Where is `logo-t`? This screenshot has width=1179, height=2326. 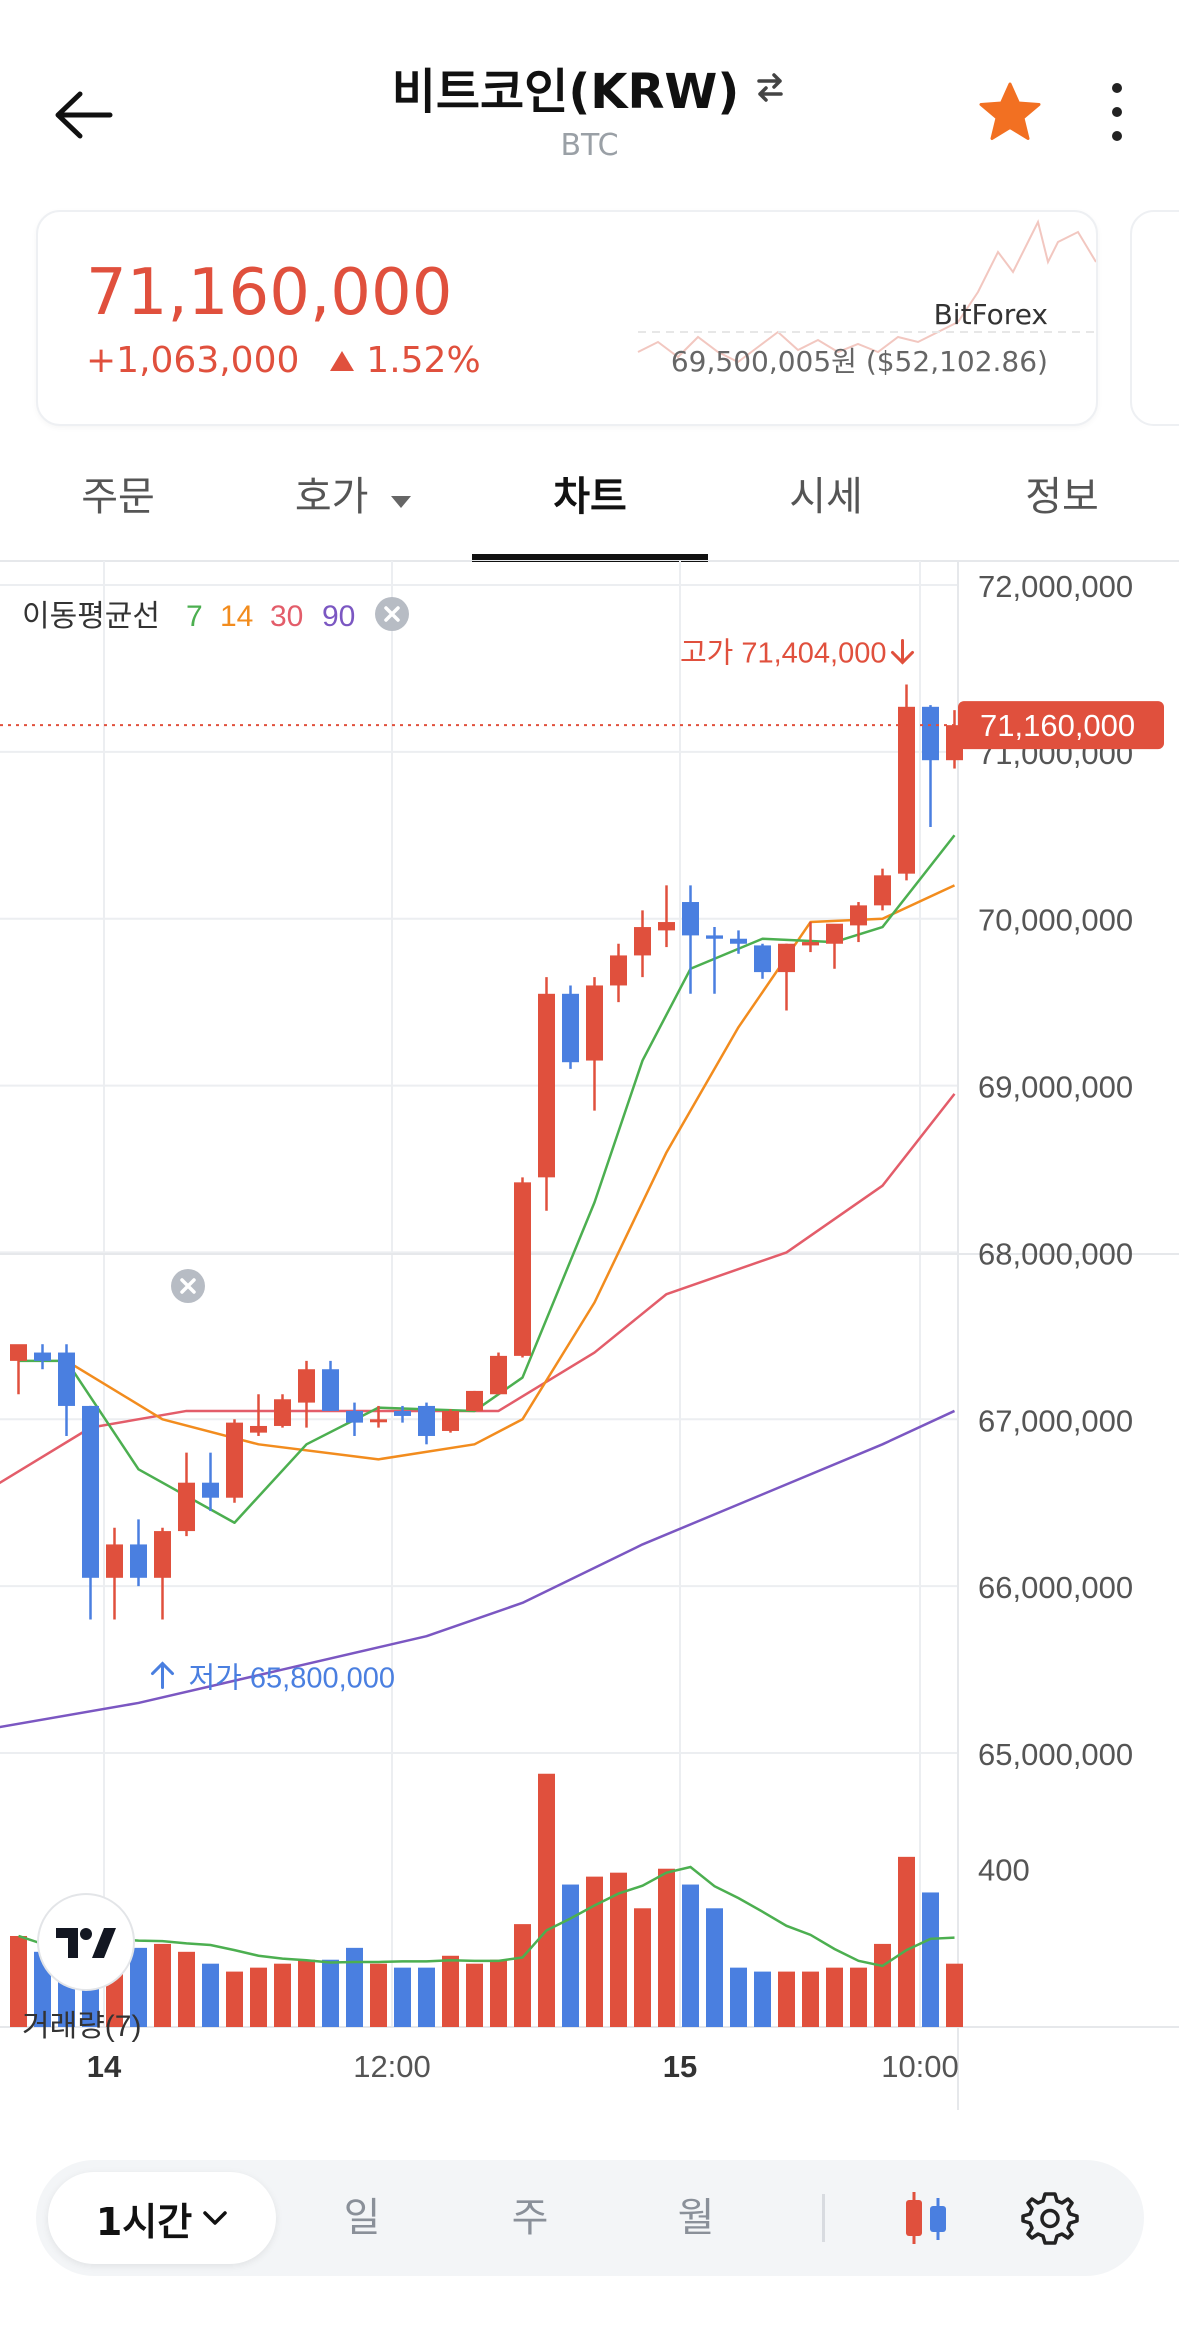
logo-t is located at coordinates (67, 1943).